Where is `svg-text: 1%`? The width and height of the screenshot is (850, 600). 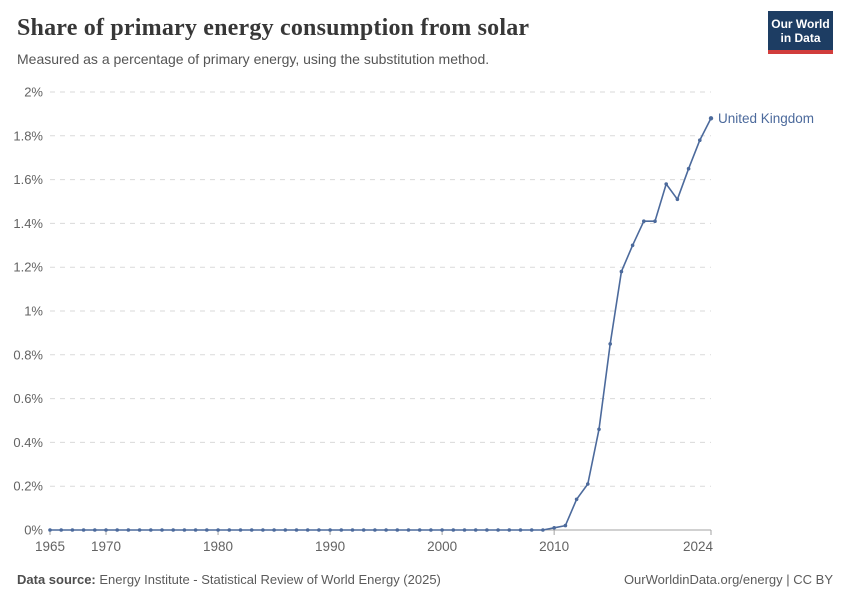
svg-text: 1% is located at coordinates (33, 311).